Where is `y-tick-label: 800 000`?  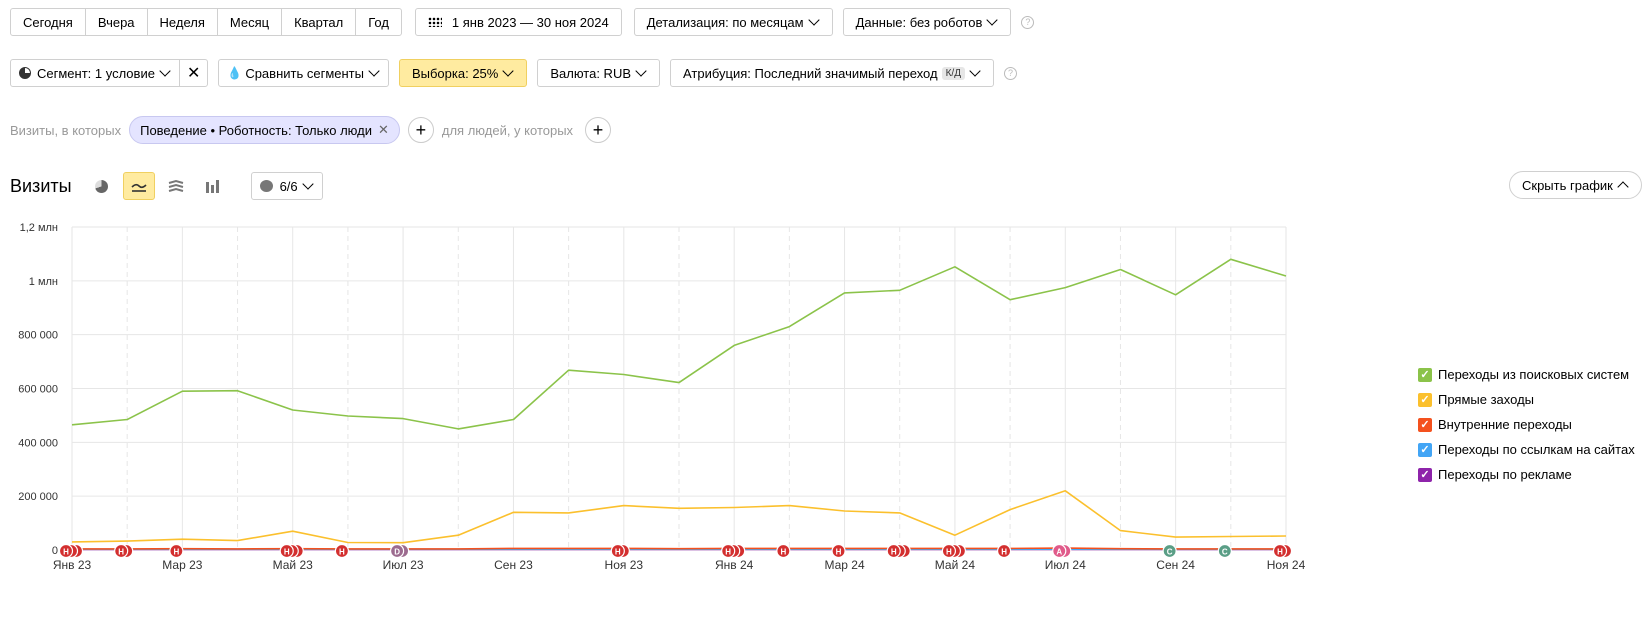
y-tick-label: 800 000 is located at coordinates (38, 336).